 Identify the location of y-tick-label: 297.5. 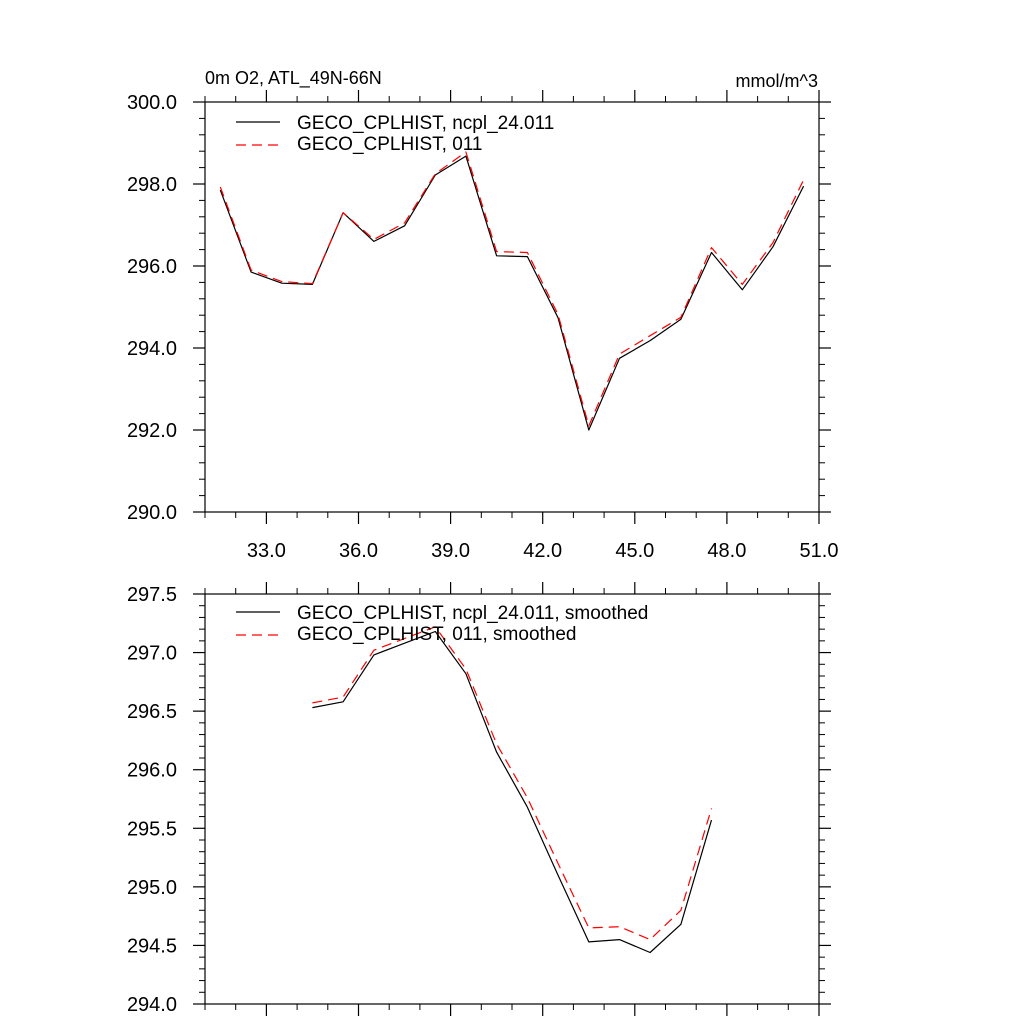
(152, 595).